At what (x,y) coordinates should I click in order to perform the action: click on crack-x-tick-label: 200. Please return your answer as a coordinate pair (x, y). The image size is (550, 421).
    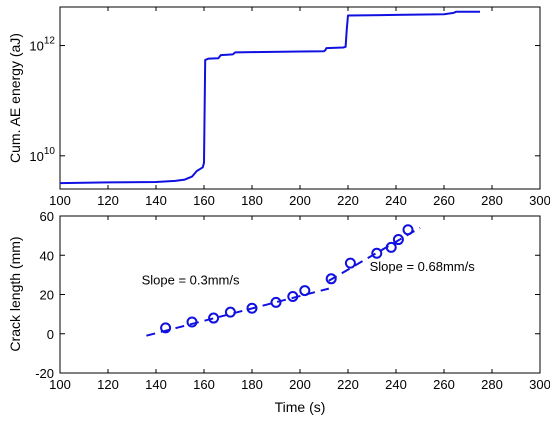
    Looking at the image, I should click on (300, 384).